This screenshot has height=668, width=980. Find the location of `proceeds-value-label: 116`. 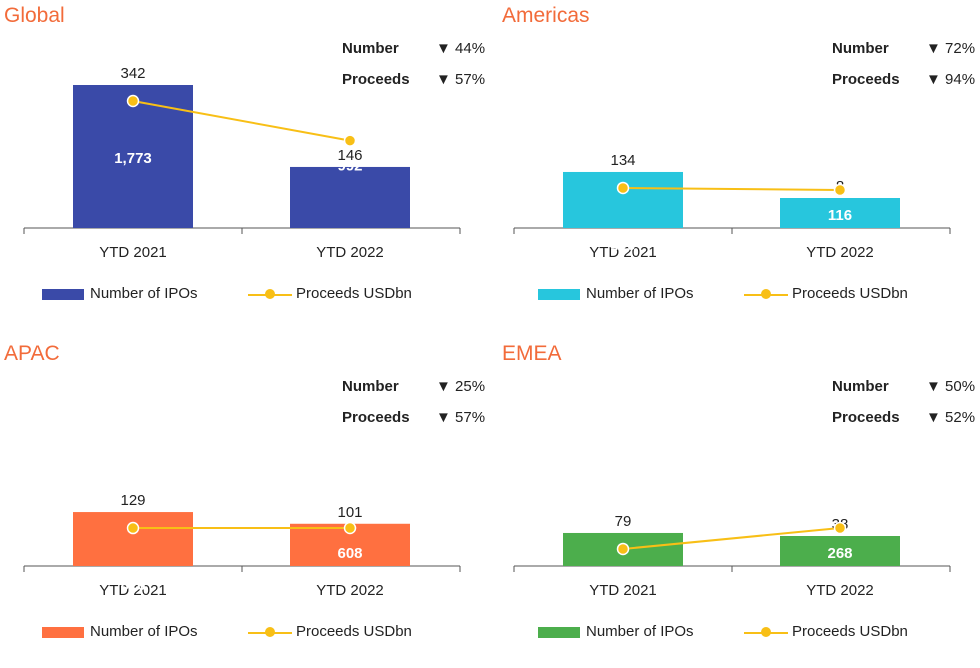

proceeds-value-label: 116 is located at coordinates (840, 215).